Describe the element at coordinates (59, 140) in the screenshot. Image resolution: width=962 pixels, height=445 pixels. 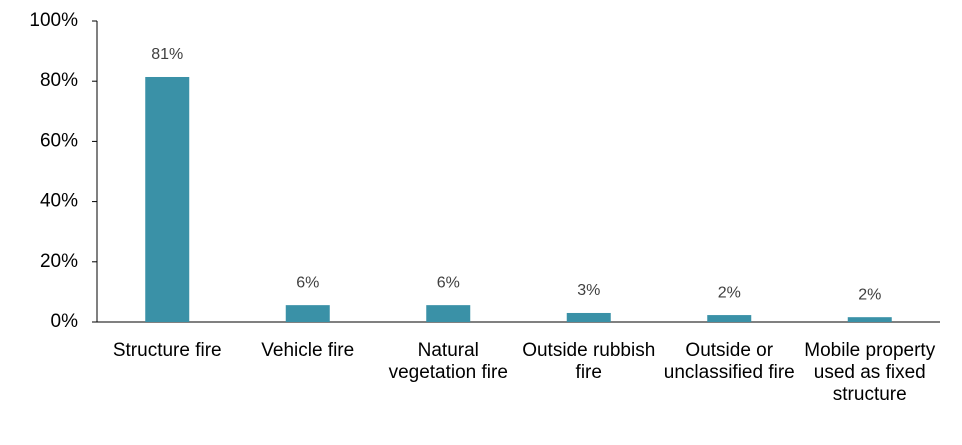
I see `y-tick-label: 60%` at that location.